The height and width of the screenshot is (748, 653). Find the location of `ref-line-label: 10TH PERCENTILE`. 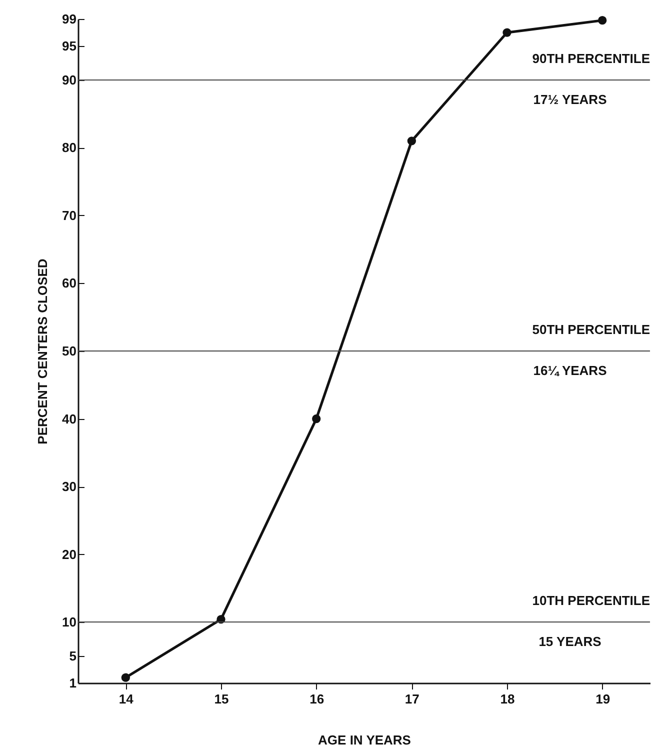

ref-line-label: 10TH PERCENTILE is located at coordinates (591, 600).